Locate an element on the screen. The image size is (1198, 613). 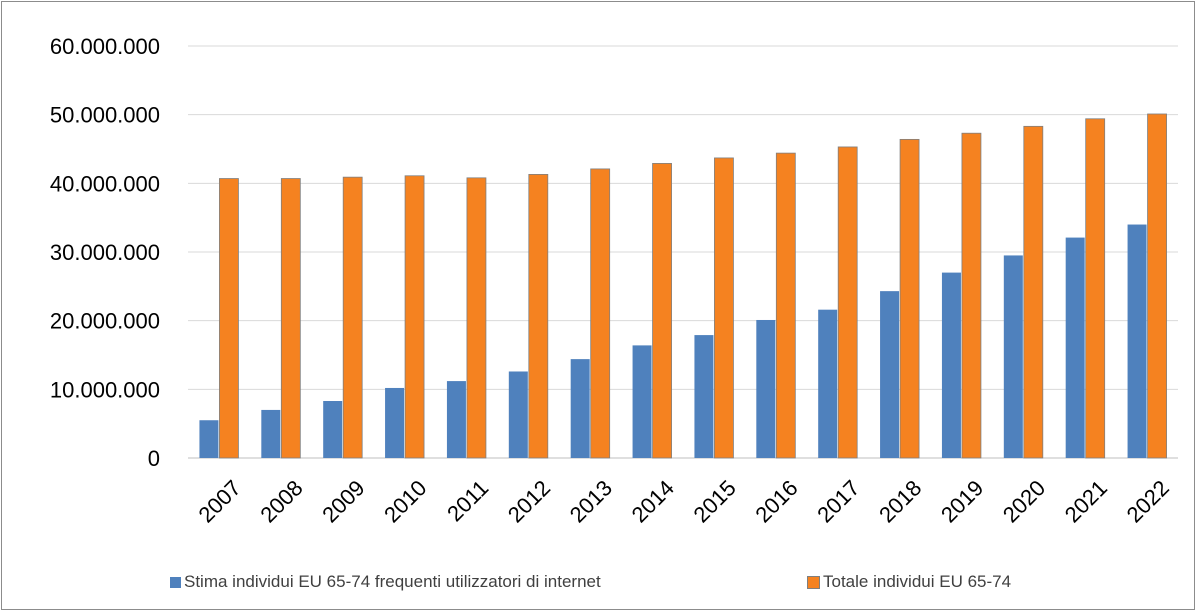
y-tick-label: 10.000.000 is located at coordinates (105, 389).